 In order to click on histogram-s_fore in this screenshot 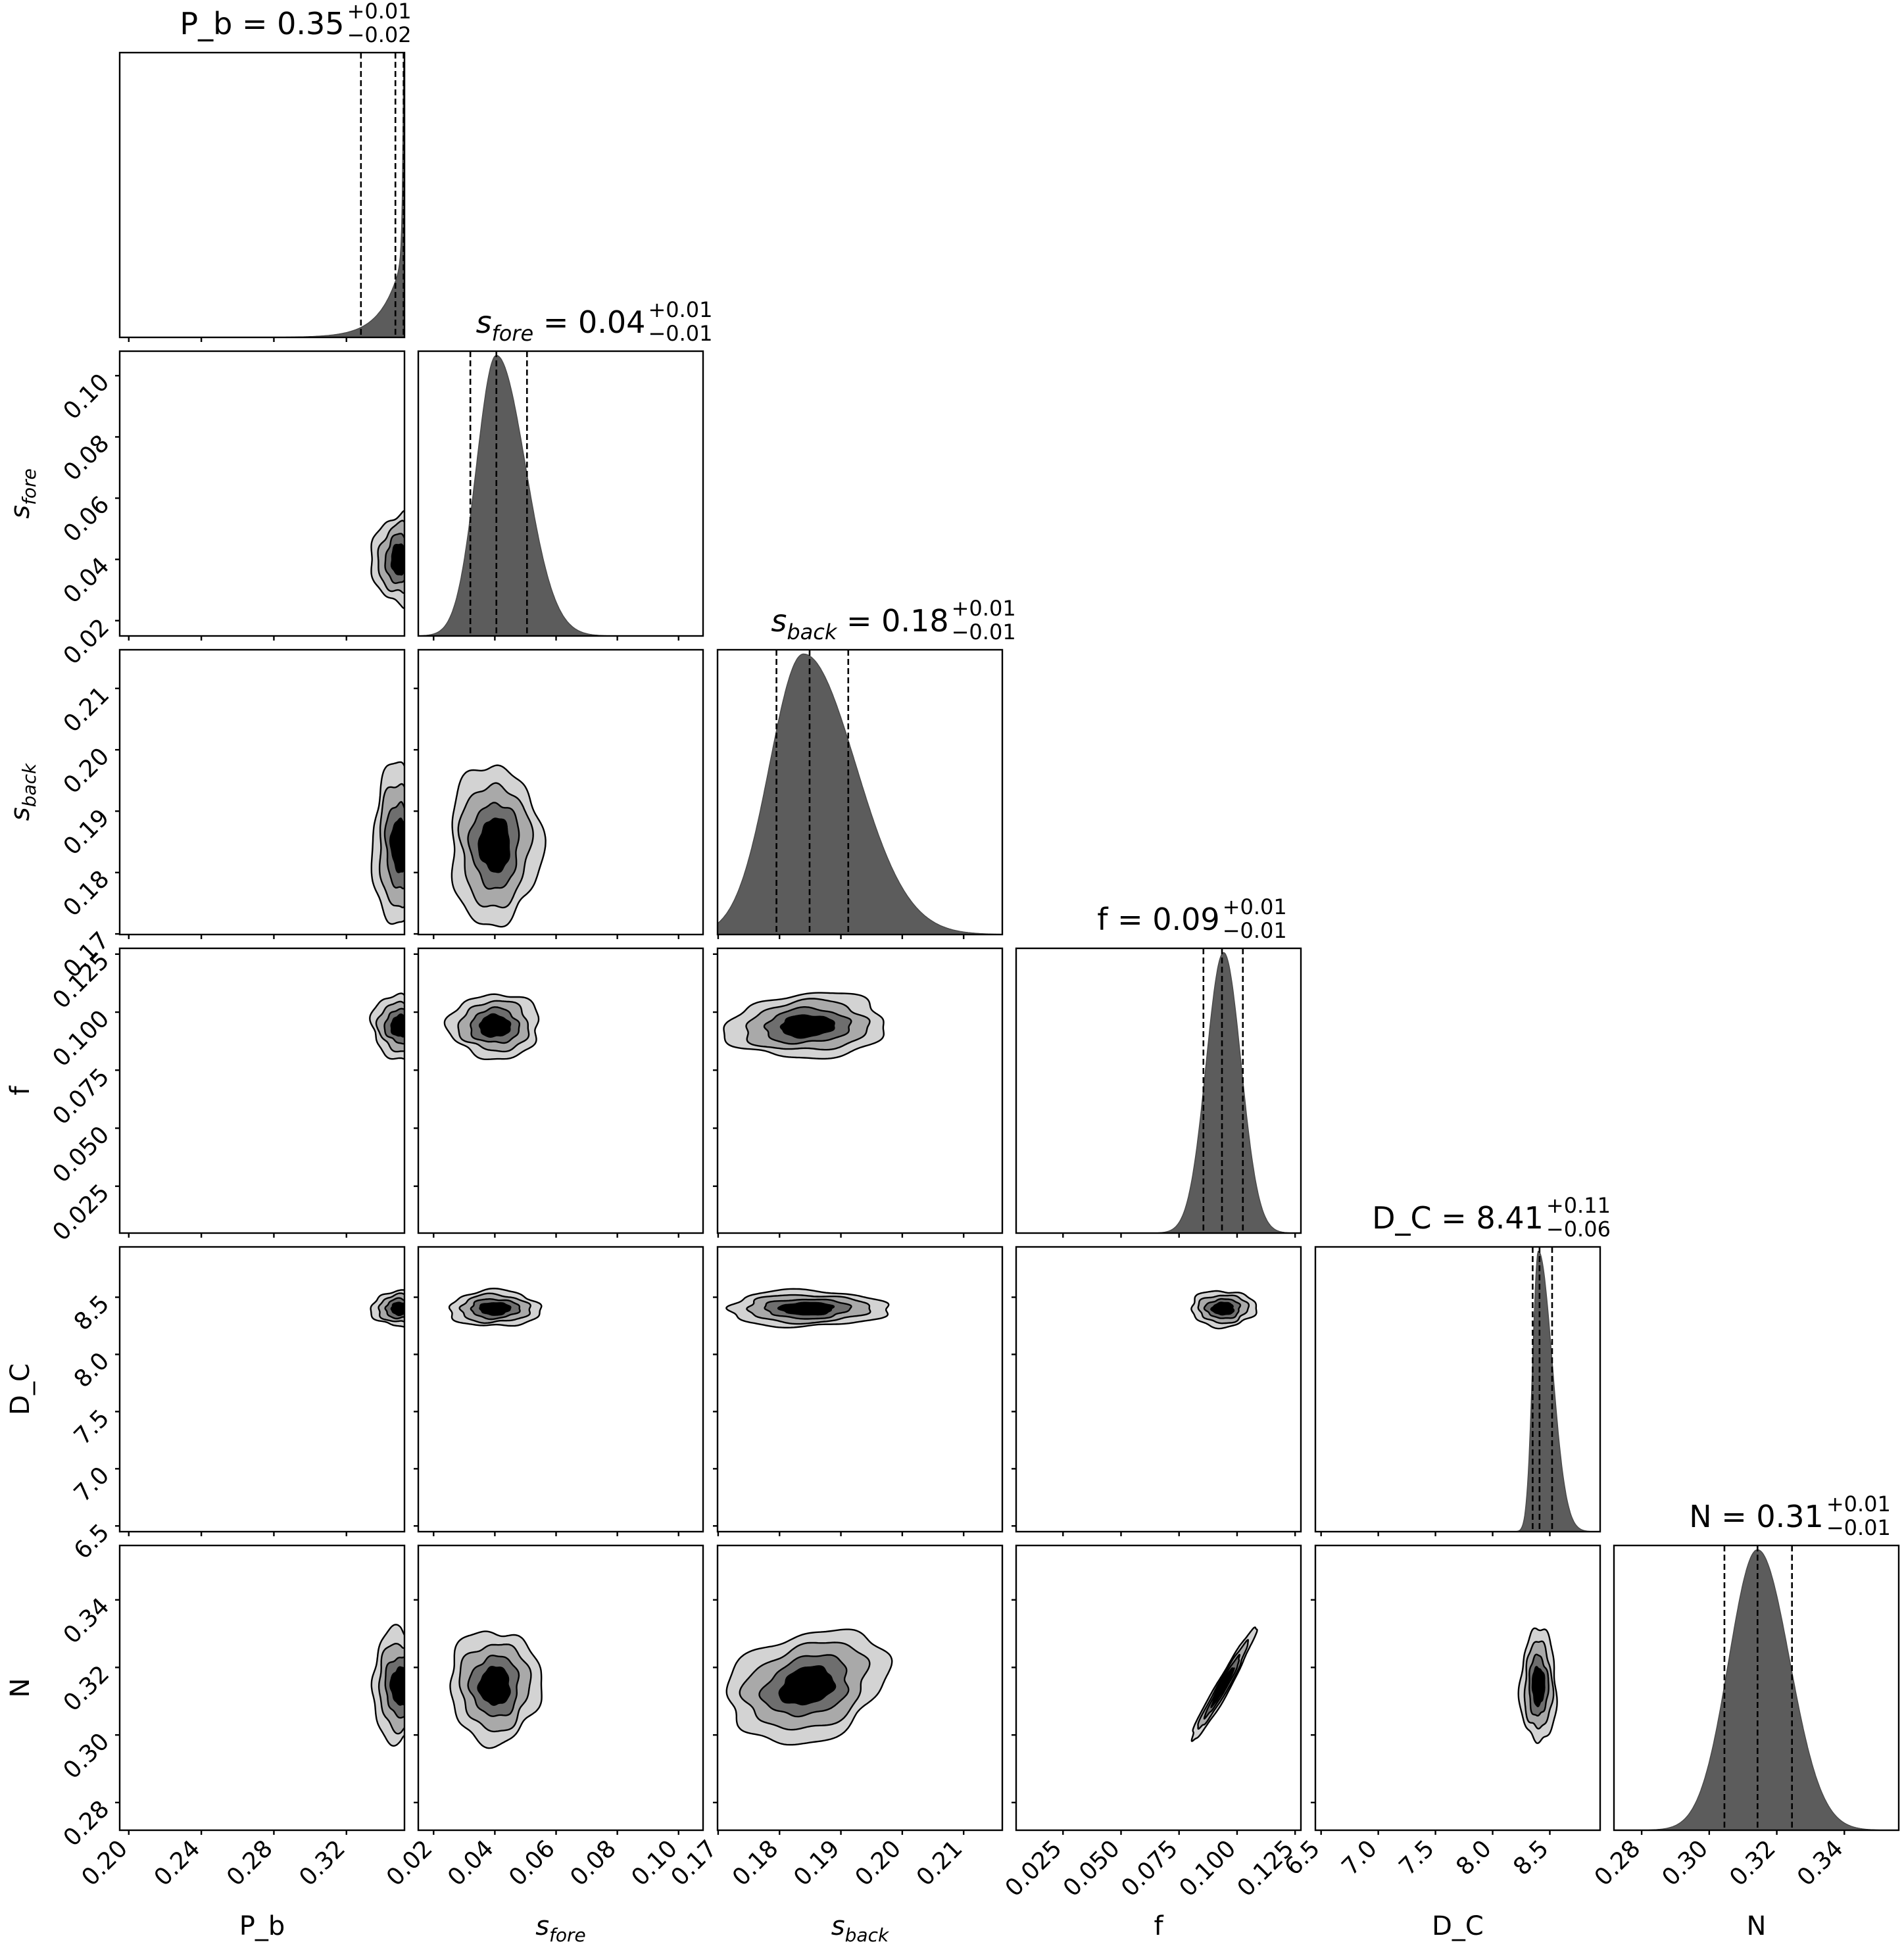, I will do `click(560, 495)`.